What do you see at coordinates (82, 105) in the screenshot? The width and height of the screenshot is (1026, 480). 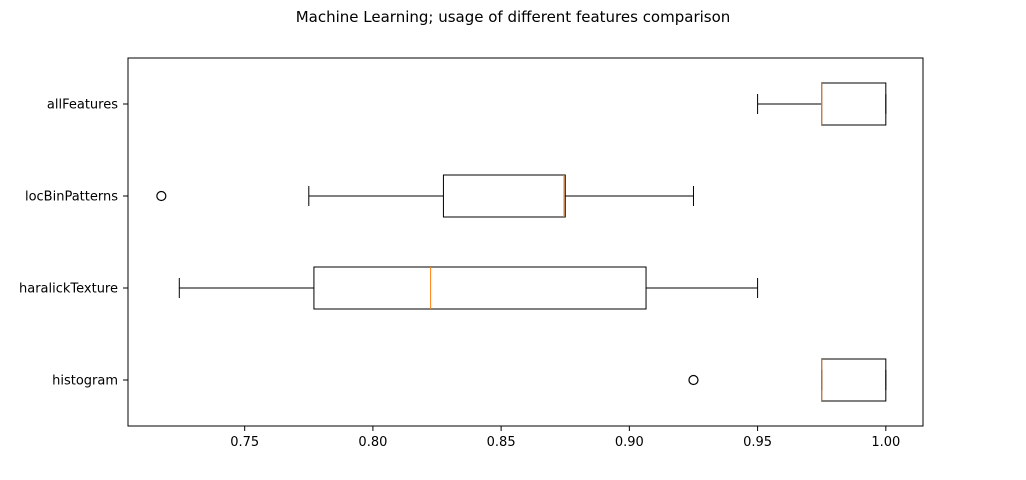 I see `y-tick-label-allFeatures: allFeatures` at bounding box center [82, 105].